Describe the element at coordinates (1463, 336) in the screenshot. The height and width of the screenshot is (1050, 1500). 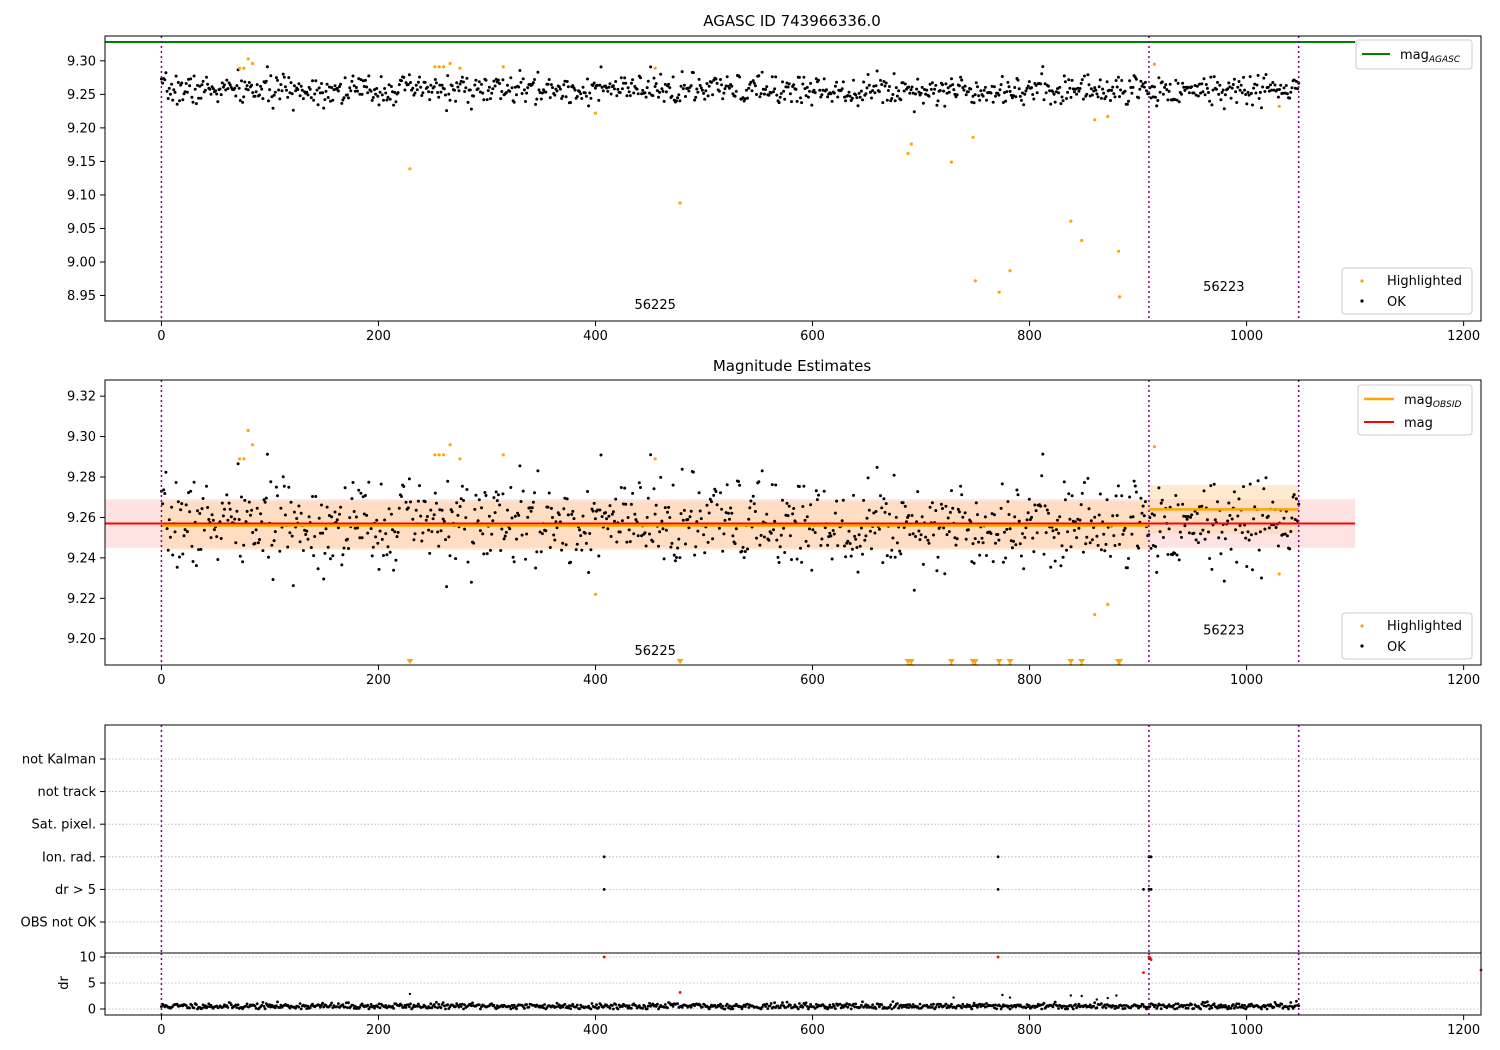
I see `x-tick-label: 1200` at that location.